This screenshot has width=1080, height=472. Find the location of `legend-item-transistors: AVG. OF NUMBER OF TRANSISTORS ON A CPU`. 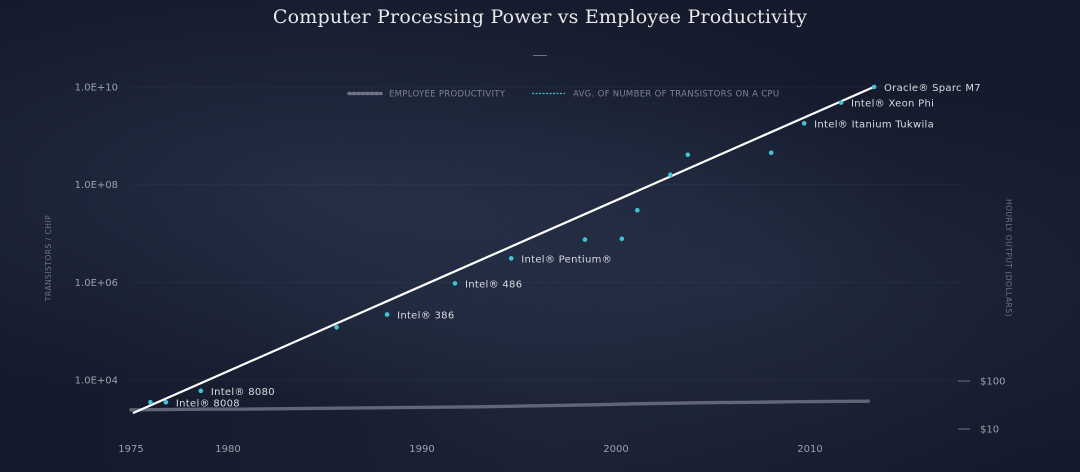

legend-item-transistors: AVG. OF NUMBER OF TRANSISTORS ON A CPU is located at coordinates (655, 95).